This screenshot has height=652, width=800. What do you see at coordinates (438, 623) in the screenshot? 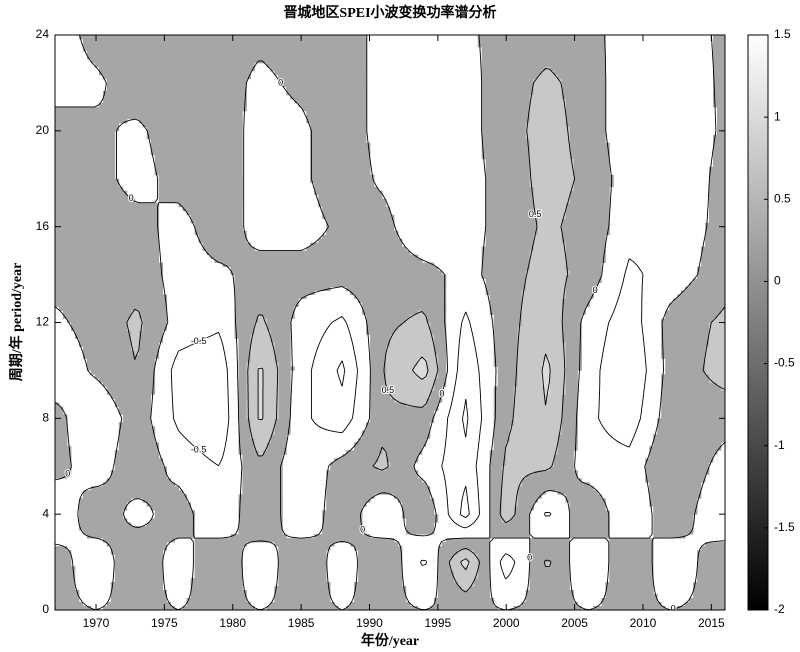
I see `x-tick-label: 1995` at bounding box center [438, 623].